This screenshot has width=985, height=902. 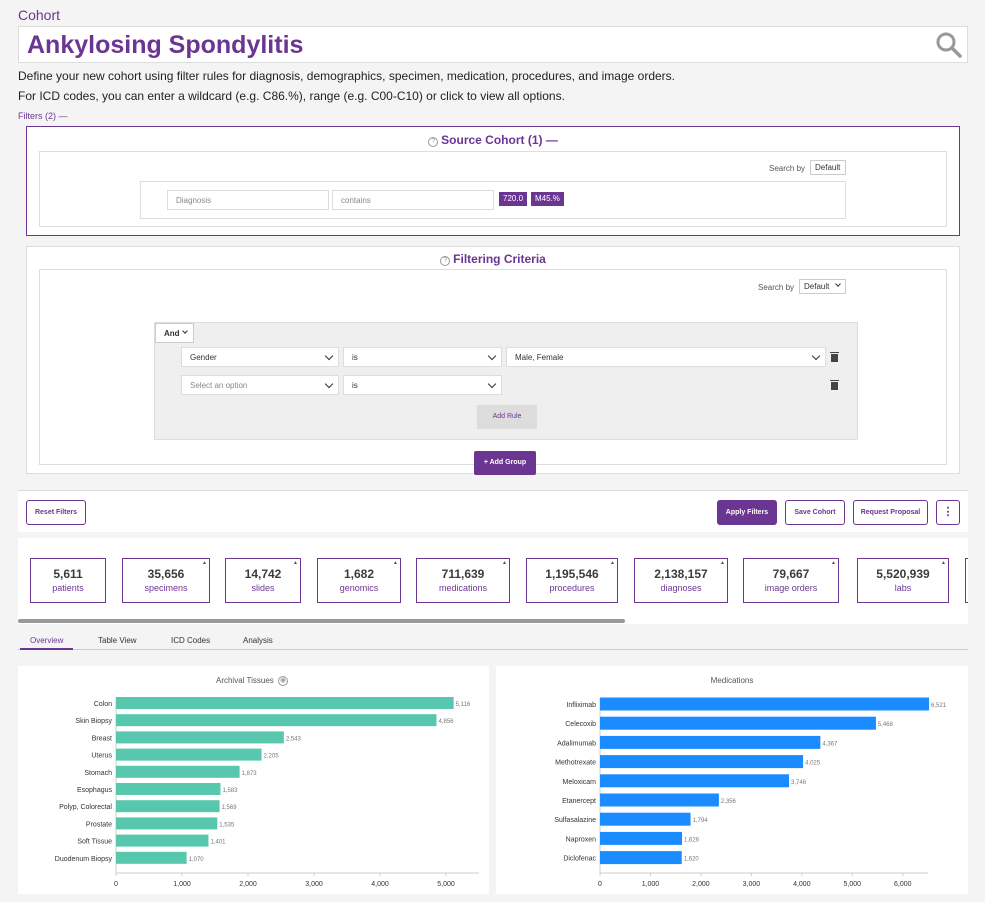 I want to click on stat-value: 5,520,939, so click(x=903, y=574).